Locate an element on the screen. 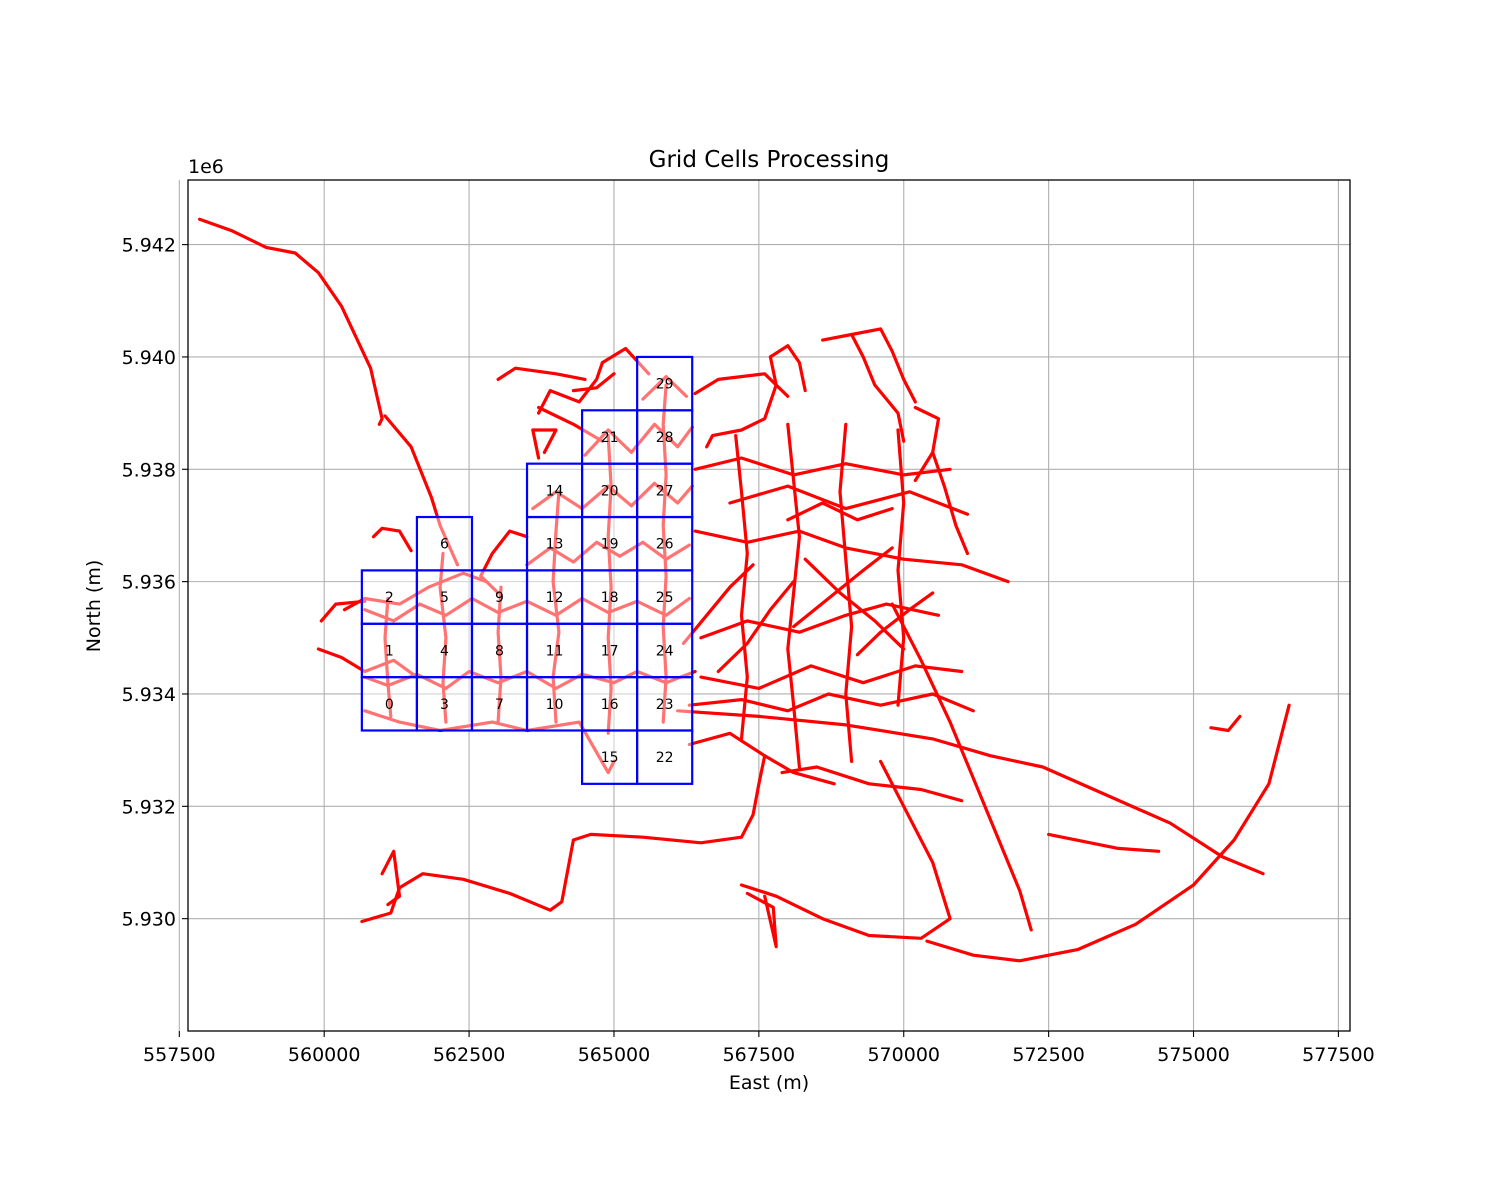 This screenshot has width=1500, height=1200. grid-cell-label: 28 is located at coordinates (665, 438).